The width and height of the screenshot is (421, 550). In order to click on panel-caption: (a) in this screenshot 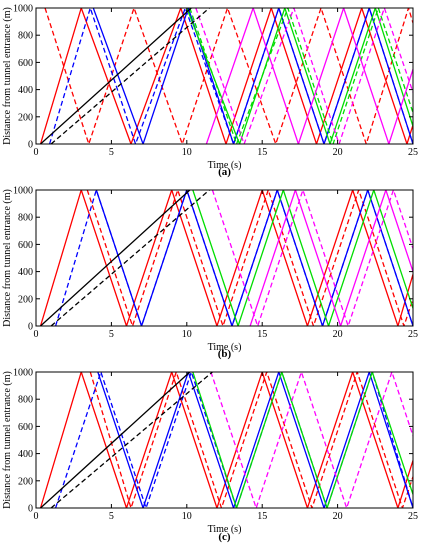, I will do `click(224, 172)`.